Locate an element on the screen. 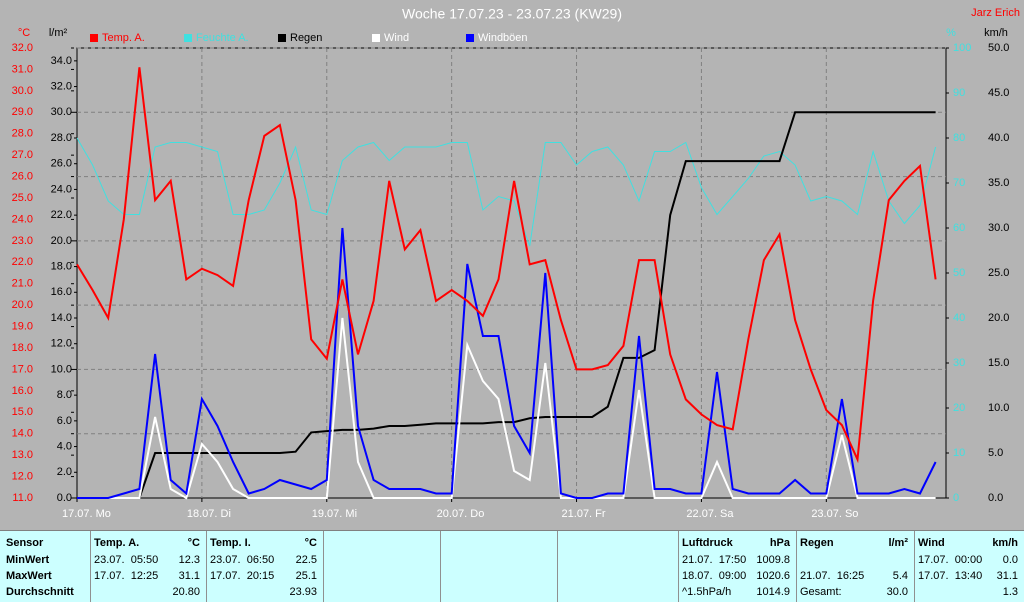  table-cell: 21.07. 16:25 is located at coordinates (832, 576).